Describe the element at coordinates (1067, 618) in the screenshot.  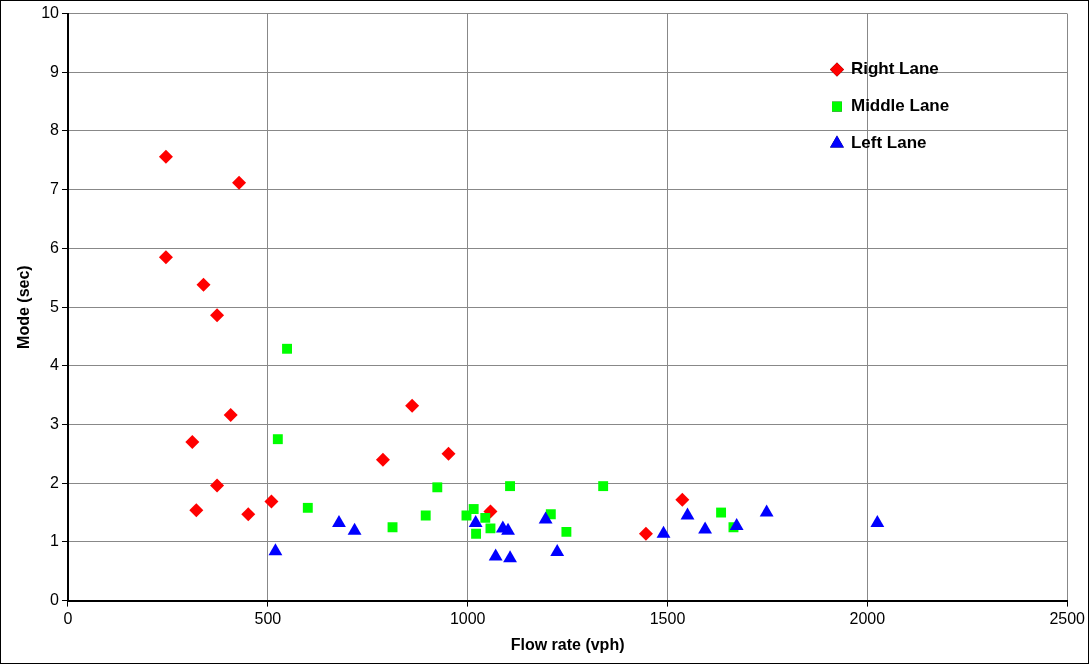
I see `x-tick-label: 2500` at that location.